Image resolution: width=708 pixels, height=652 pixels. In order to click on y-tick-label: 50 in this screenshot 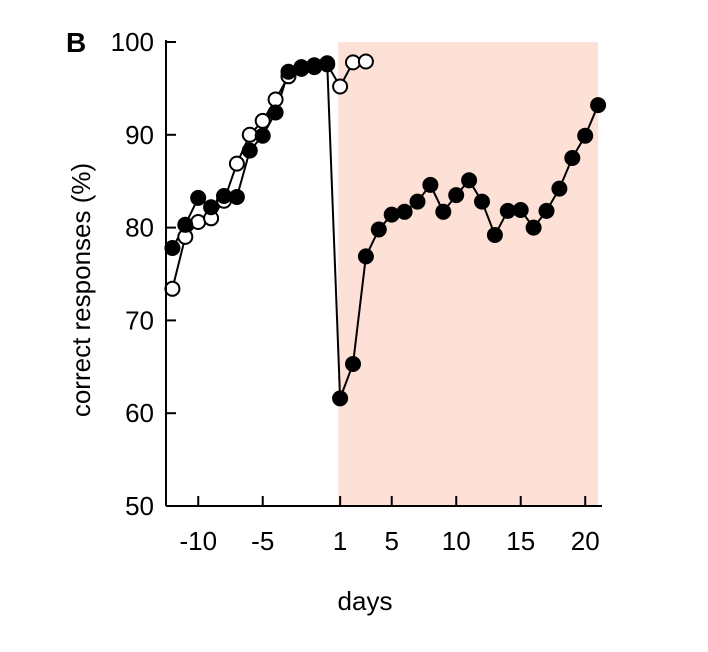, I will do `click(139, 506)`.